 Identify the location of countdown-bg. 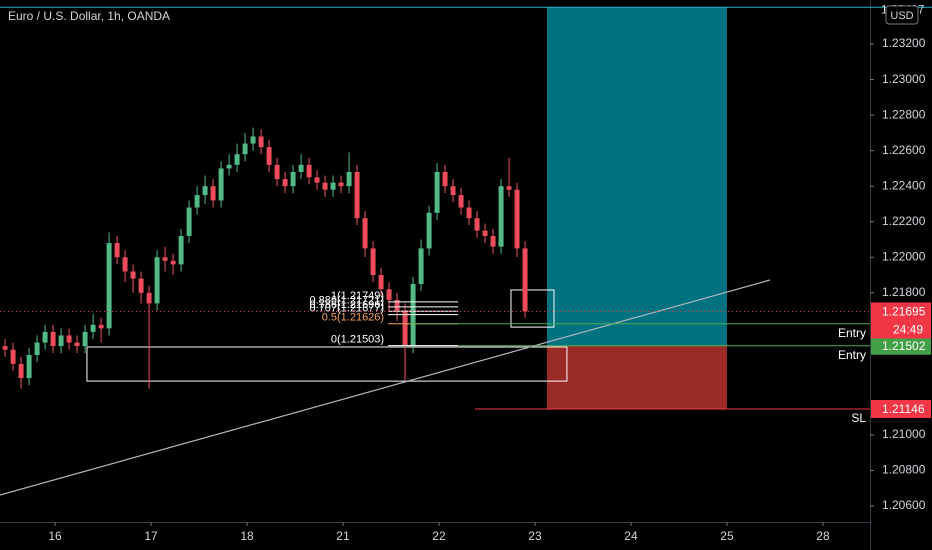
(901, 329).